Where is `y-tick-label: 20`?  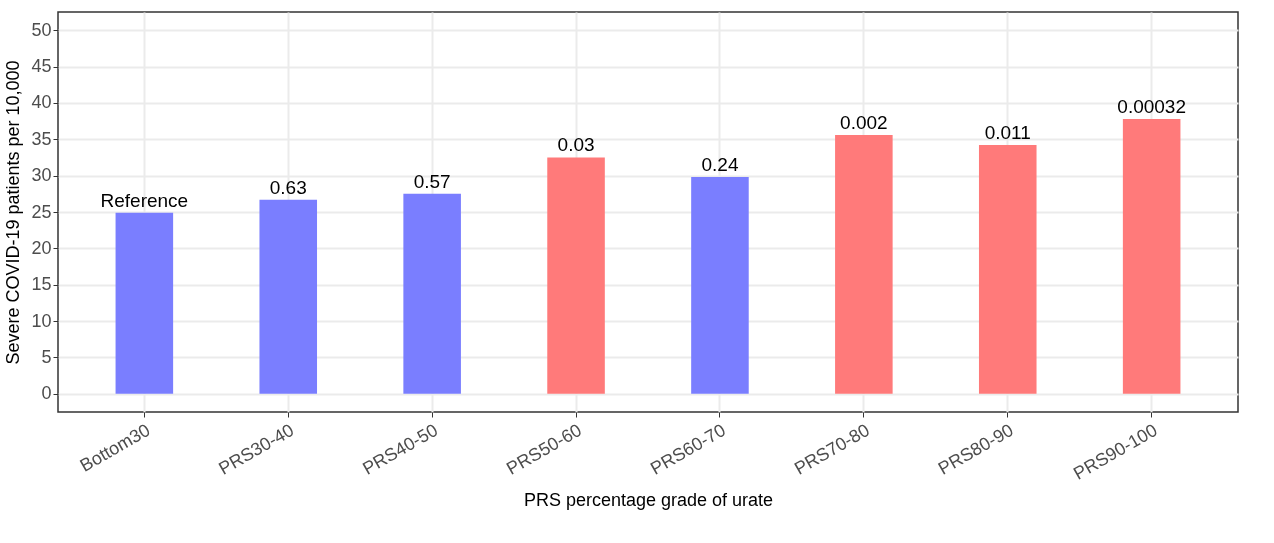
y-tick-label: 20 is located at coordinates (41, 247).